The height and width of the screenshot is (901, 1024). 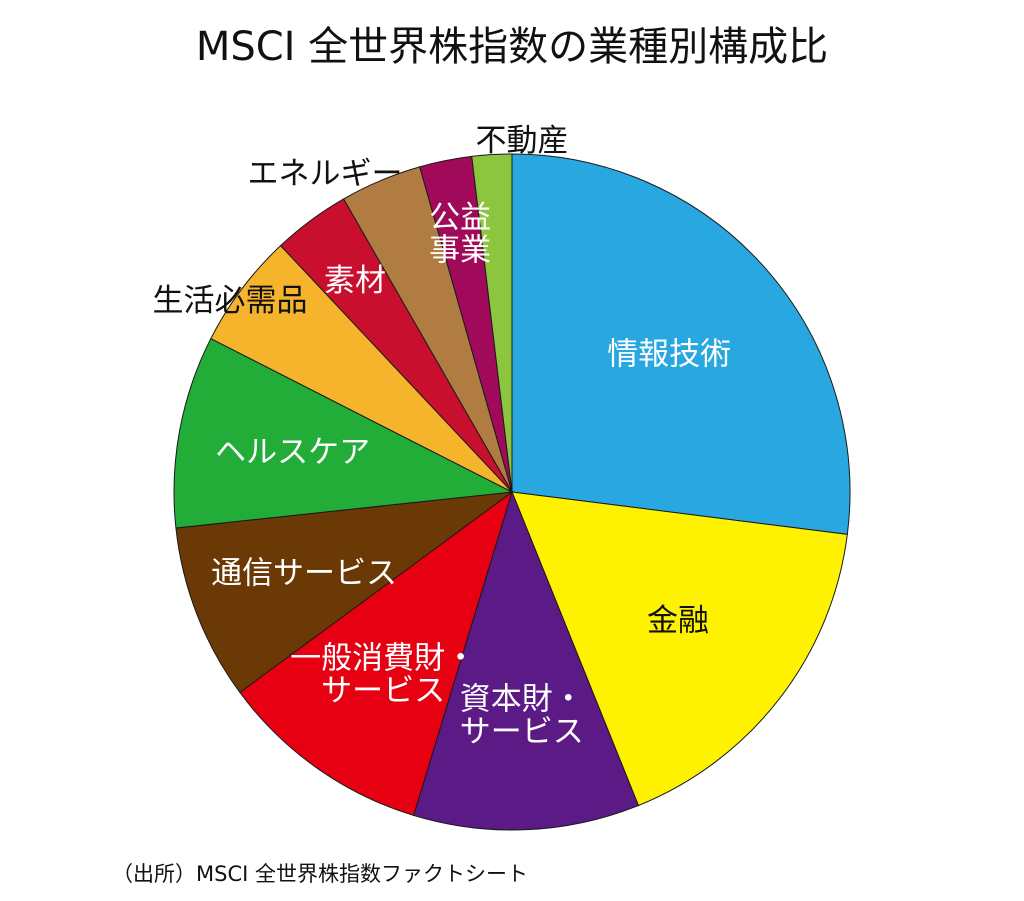 I want to click on slice-label: 素材, so click(x=355, y=281).